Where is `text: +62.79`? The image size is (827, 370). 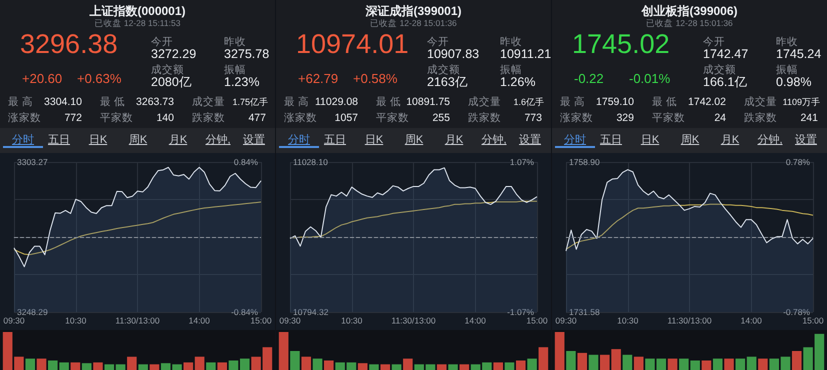
text: +62.79 is located at coordinates (318, 78).